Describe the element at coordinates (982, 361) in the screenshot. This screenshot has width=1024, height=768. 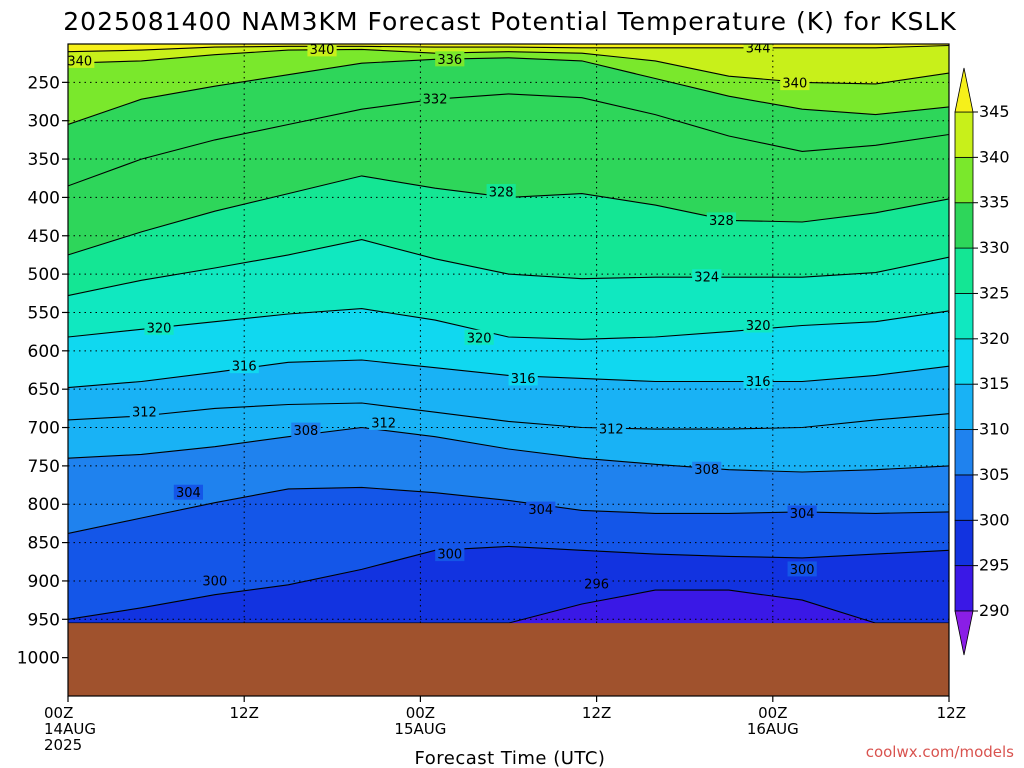
I see `colorbar: 290 295 300 305 310 315 320 325 330 335 340 345` at that location.